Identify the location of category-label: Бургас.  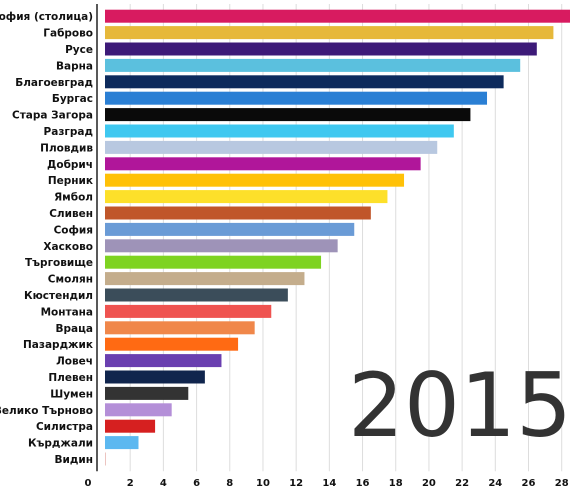
(72, 99).